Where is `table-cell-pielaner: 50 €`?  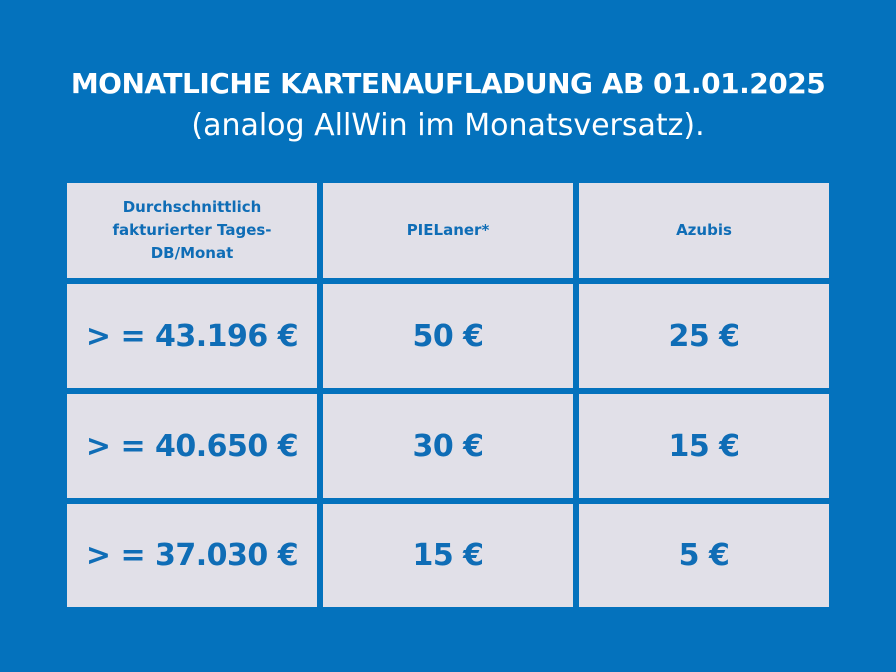
table-cell-pielaner: 50 € is located at coordinates (448, 336).